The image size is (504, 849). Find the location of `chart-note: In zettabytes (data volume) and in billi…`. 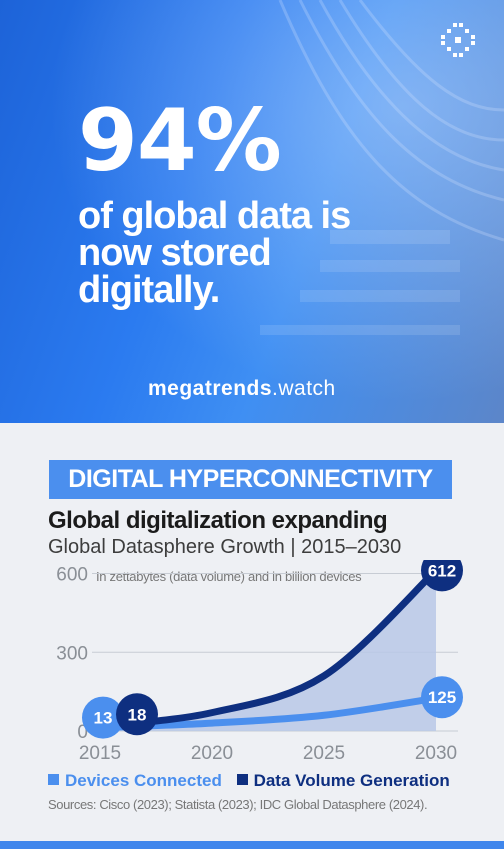

chart-note: In zettabytes (data volume) and in billi… is located at coordinates (229, 576).